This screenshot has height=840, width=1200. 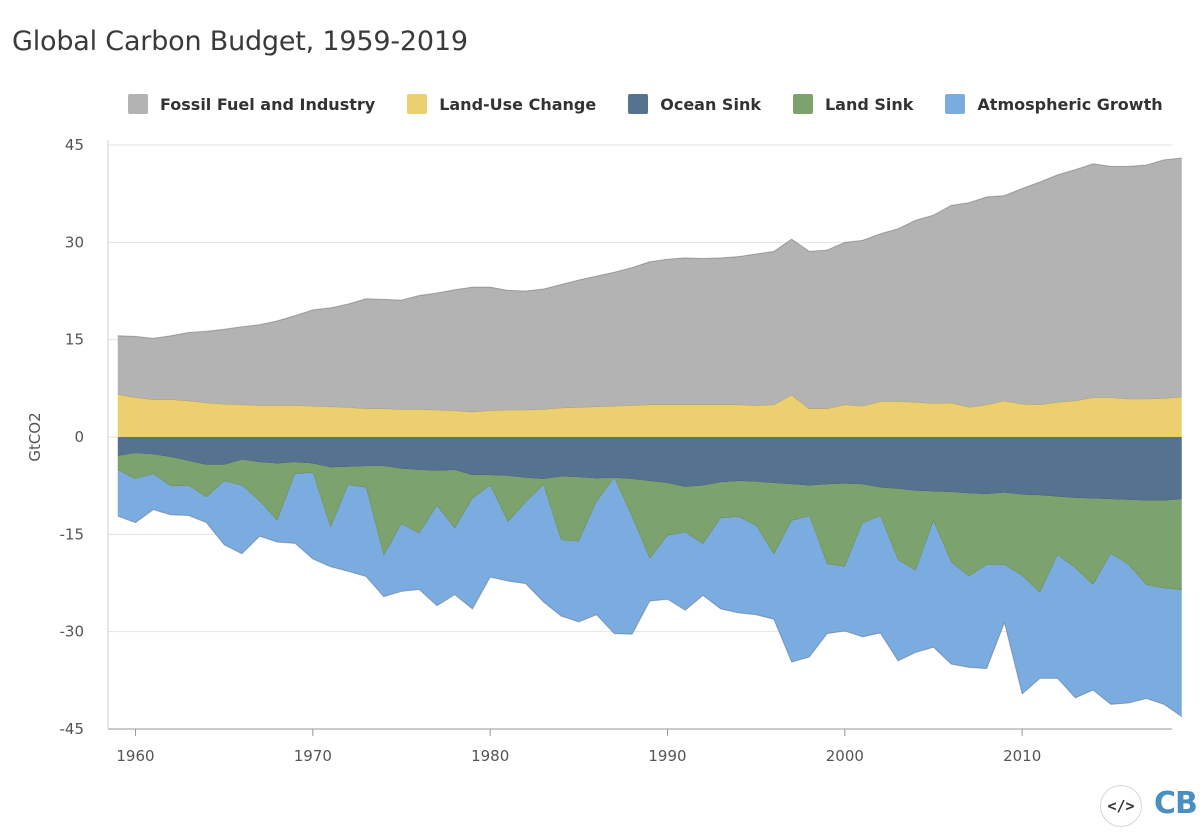 I want to click on legend-item: Atmospheric Growth, so click(x=1054, y=104).